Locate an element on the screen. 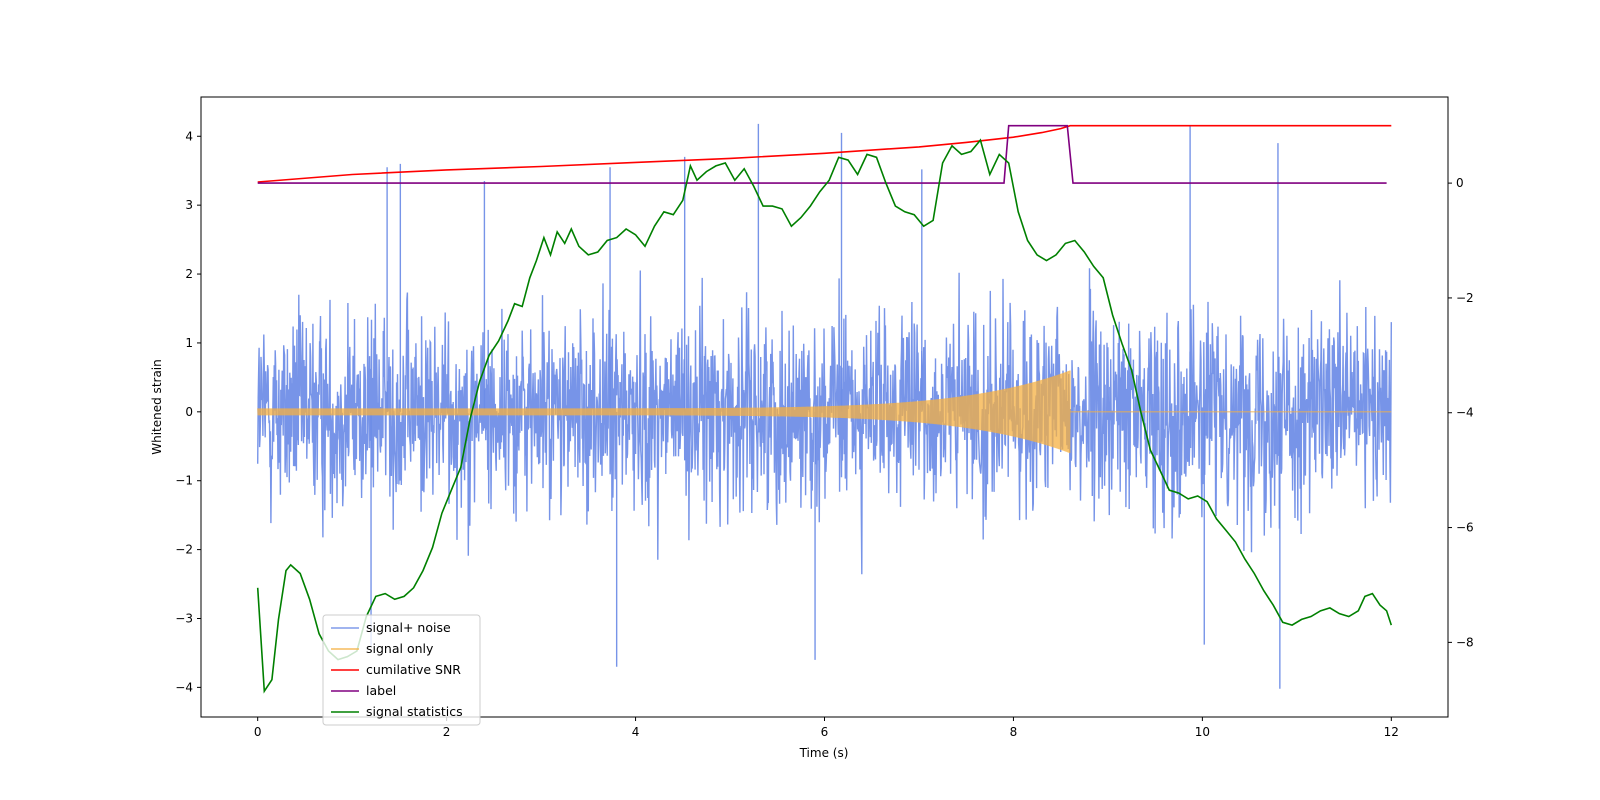 This screenshot has width=1600, height=800. x-tick-label: 2 is located at coordinates (447, 732).